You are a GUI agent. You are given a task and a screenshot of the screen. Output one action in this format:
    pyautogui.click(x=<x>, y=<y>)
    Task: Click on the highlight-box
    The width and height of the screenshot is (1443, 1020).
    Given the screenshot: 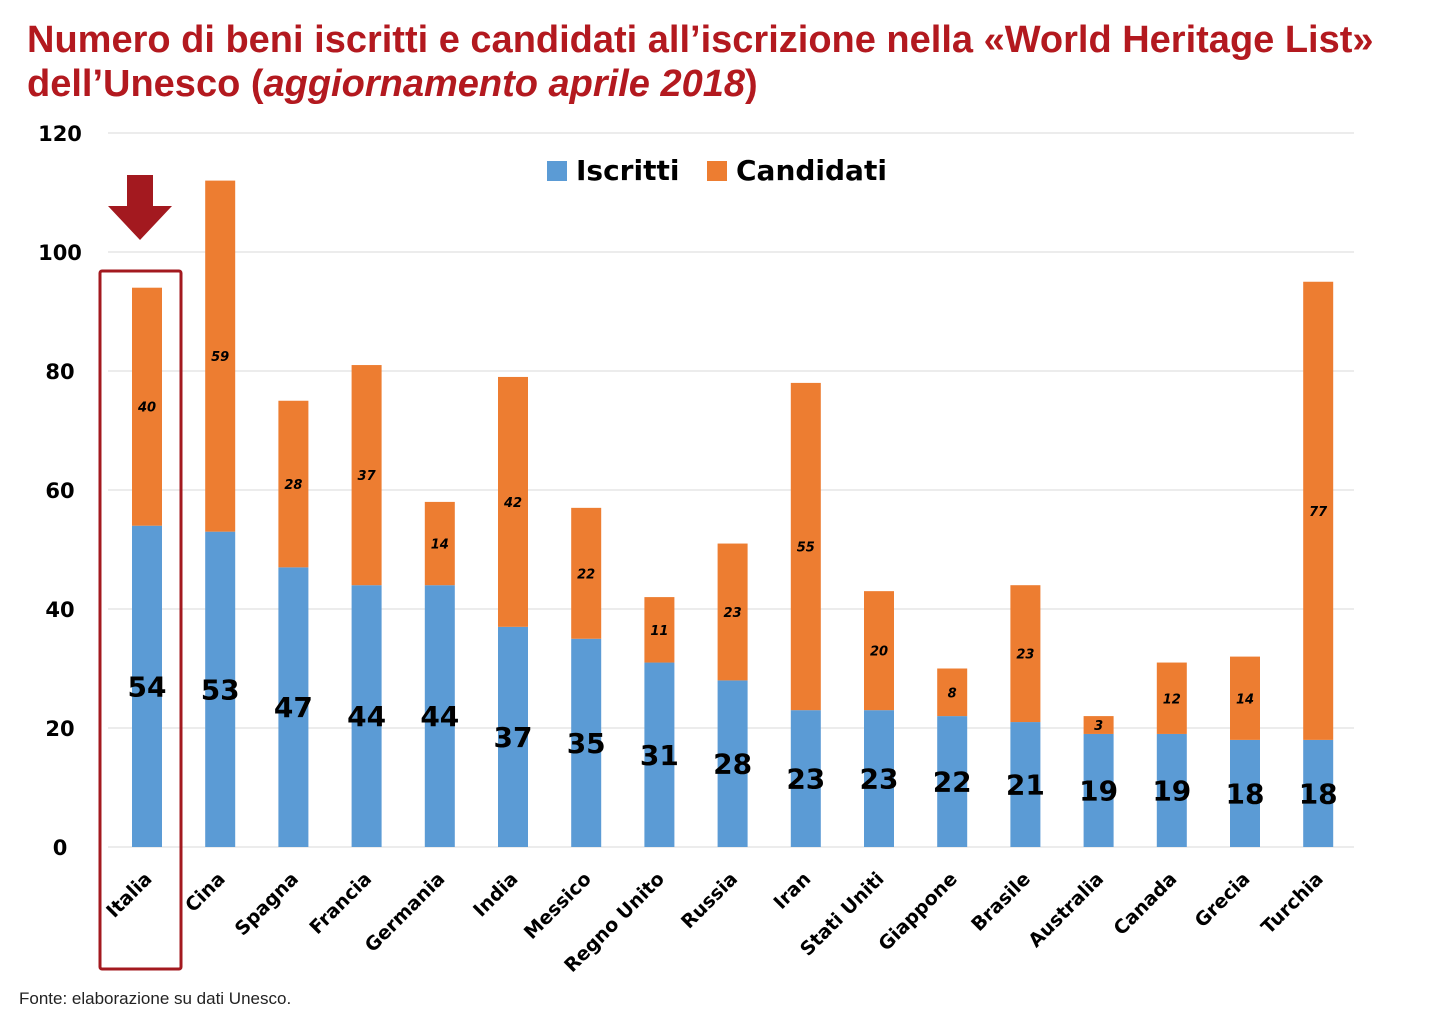 What is the action you would take?
    pyautogui.click(x=140, y=620)
    